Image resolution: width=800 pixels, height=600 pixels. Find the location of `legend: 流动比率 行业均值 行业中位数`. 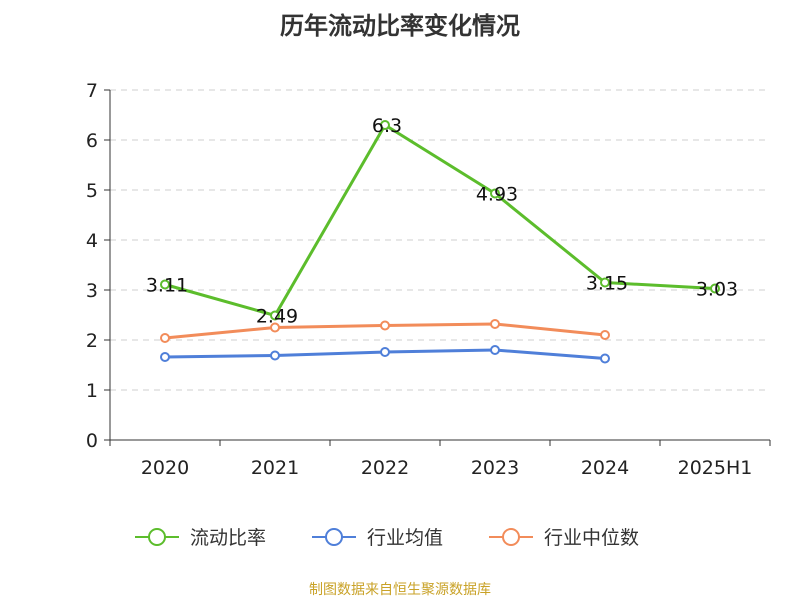

legend: 流动比率 行业均值 行业中位数 is located at coordinates (387, 538).